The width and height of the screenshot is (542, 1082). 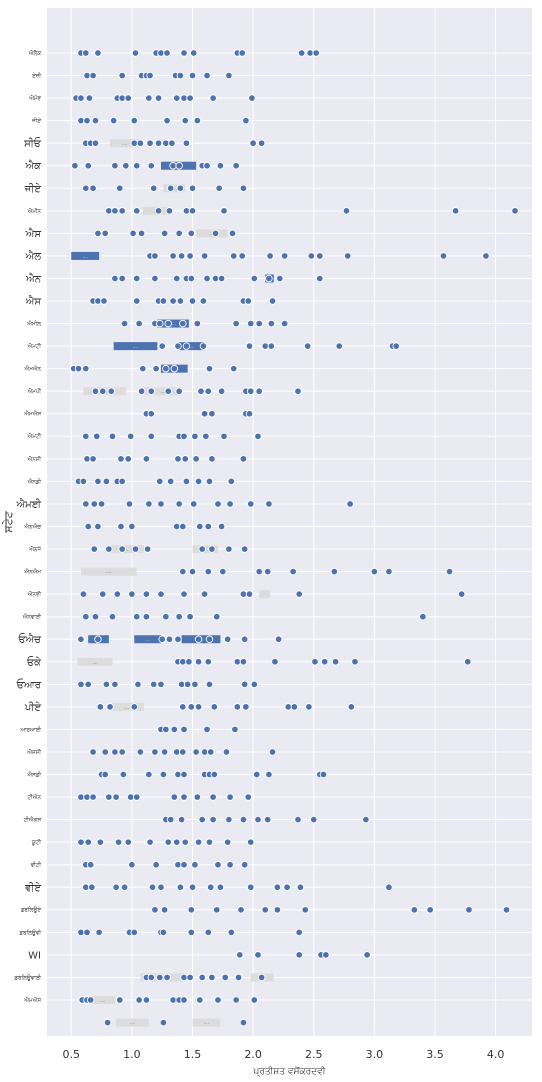 What do you see at coordinates (314, 1054) in the screenshot?
I see `x-tick-label: 2.5` at bounding box center [314, 1054].